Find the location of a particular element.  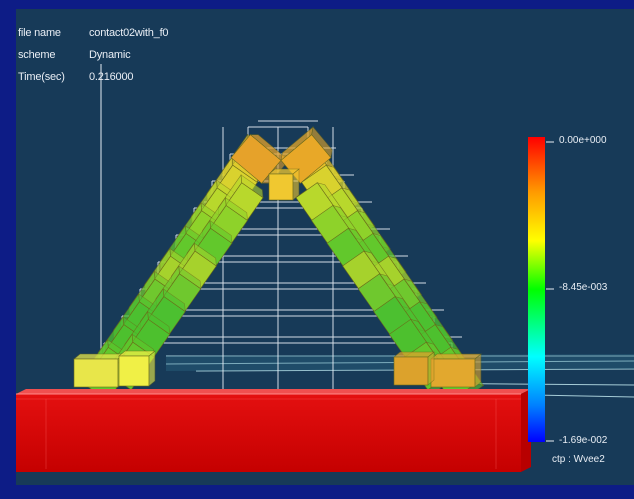

time-label: Time(sec) is located at coordinates (41, 77).